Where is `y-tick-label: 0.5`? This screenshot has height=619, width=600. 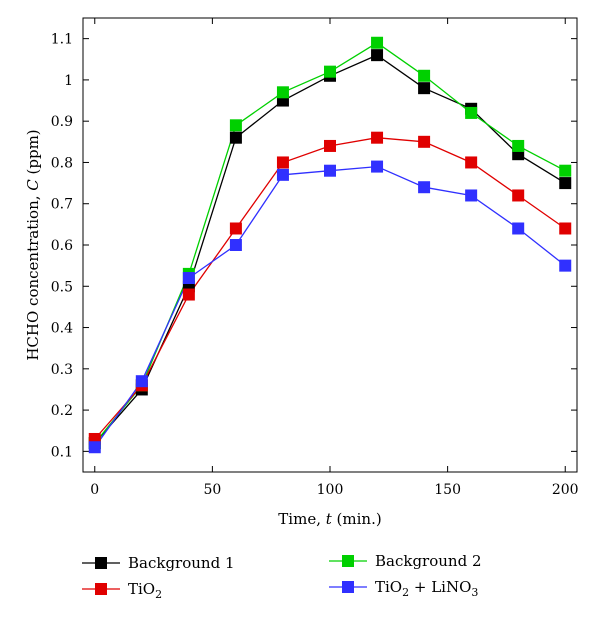
y-tick-label: 0.5 is located at coordinates (62, 287).